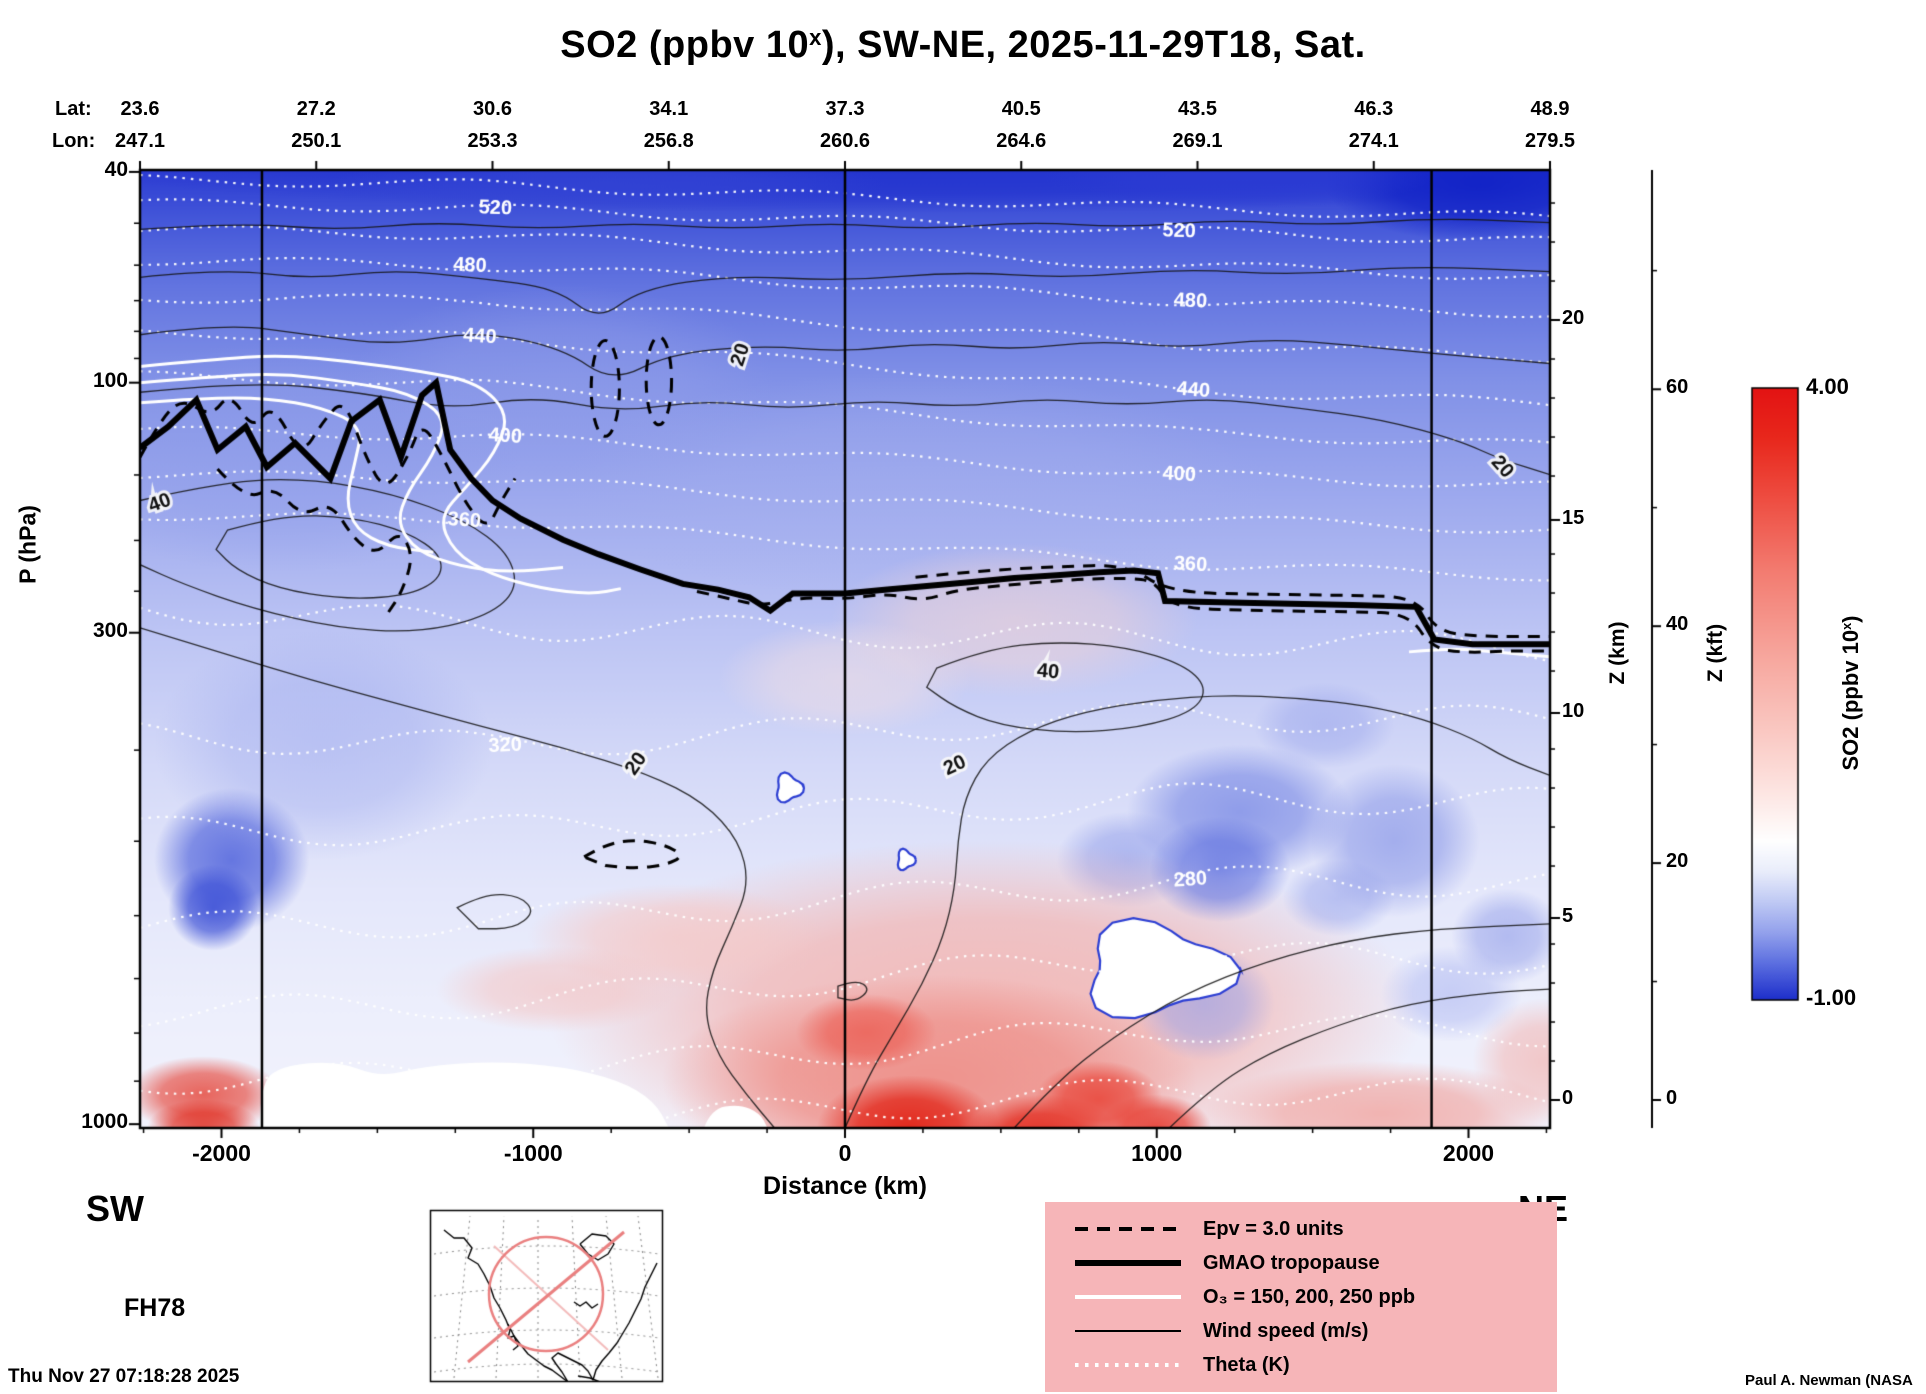 This screenshot has width=1926, height=1394. I want to click on z-km-axis-title: Z (km), so click(1618, 653).